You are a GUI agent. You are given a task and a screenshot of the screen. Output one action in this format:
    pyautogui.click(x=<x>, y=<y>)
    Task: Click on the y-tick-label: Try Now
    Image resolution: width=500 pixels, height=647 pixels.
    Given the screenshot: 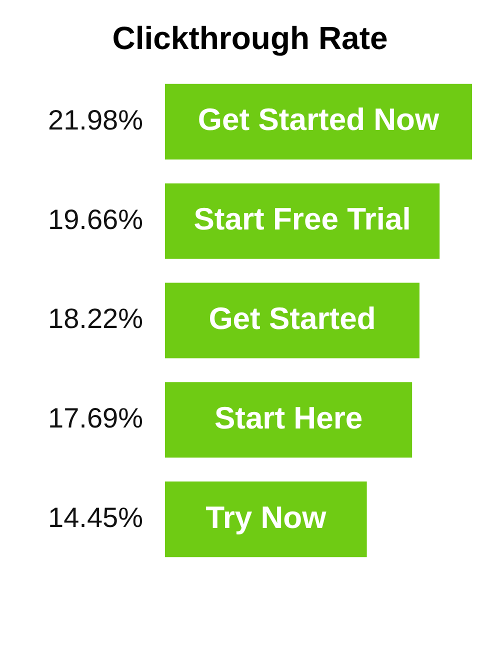 What is the action you would take?
    pyautogui.click(x=267, y=517)
    